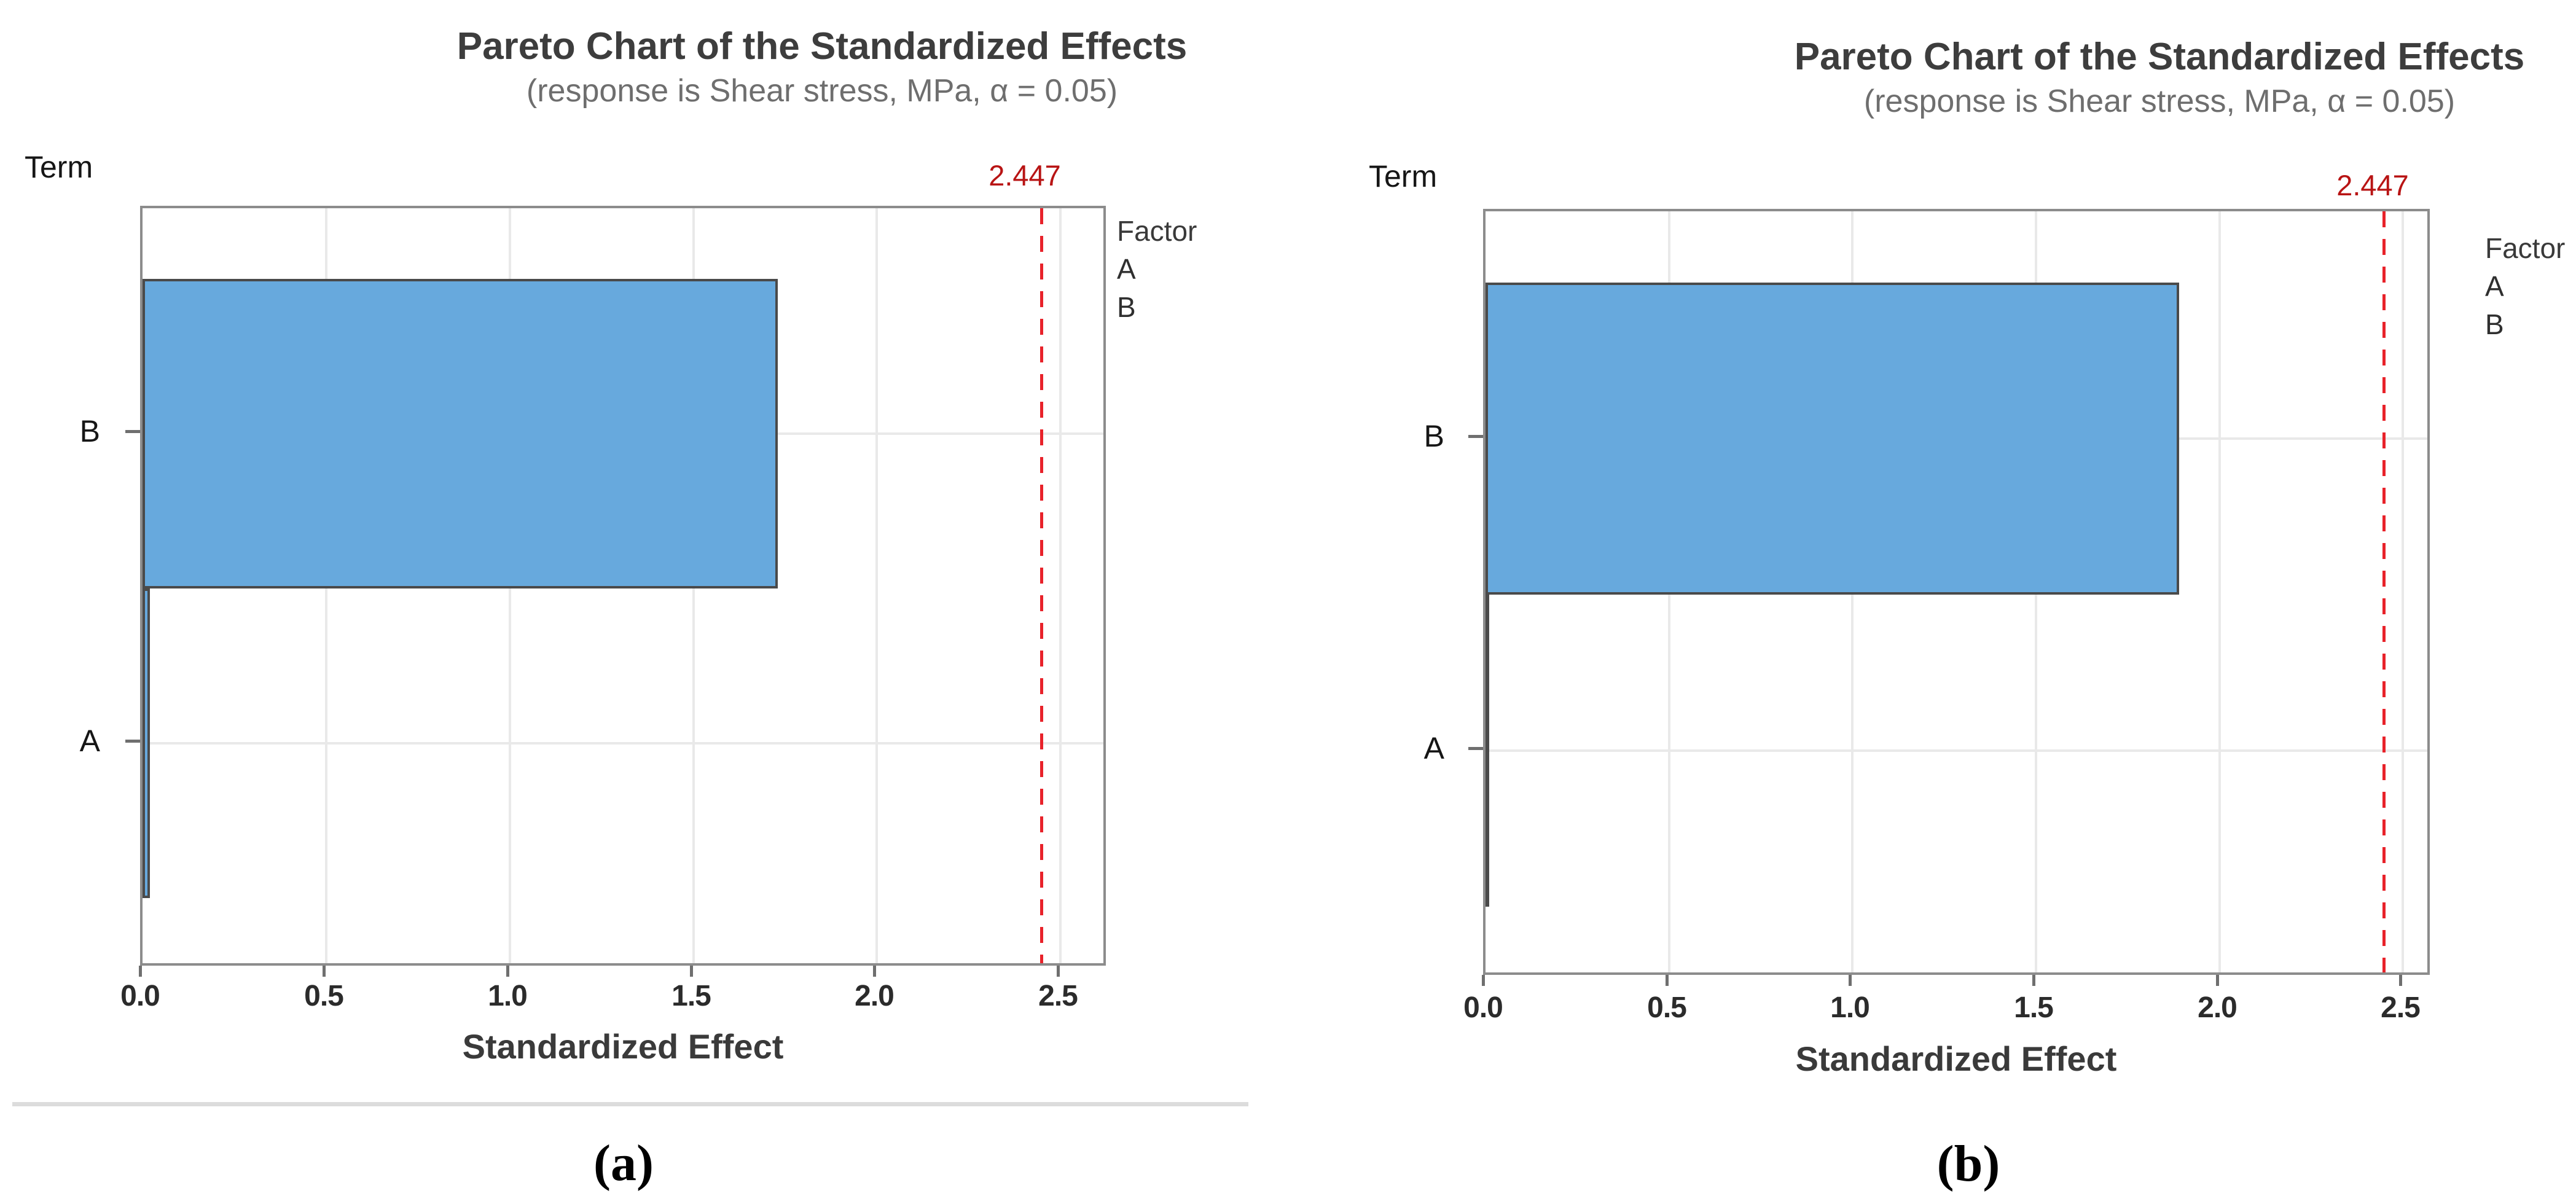 The height and width of the screenshot is (1204, 2576). What do you see at coordinates (1968, 1163) in the screenshot?
I see `subfigure-caption-b: (b)` at bounding box center [1968, 1163].